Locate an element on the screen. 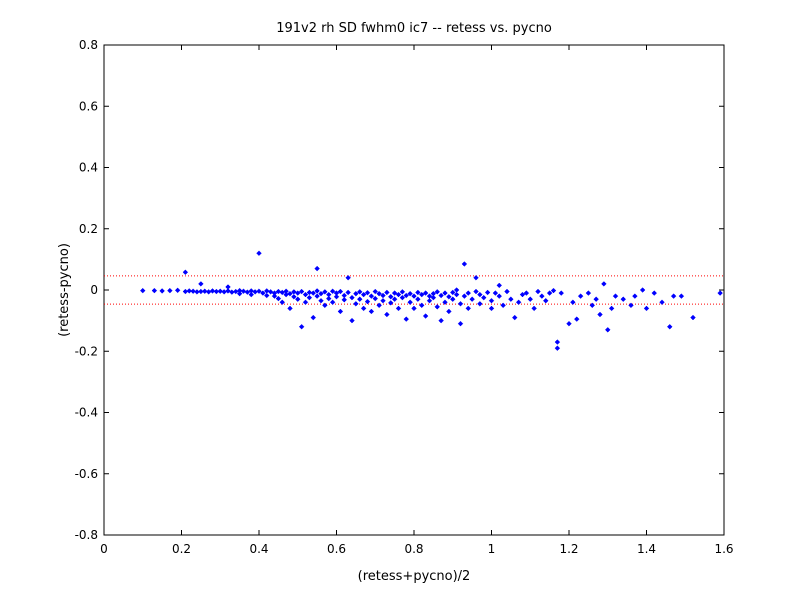 The width and height of the screenshot is (800, 600). x-axis-title: (retess+pycno)/2 is located at coordinates (414, 576).